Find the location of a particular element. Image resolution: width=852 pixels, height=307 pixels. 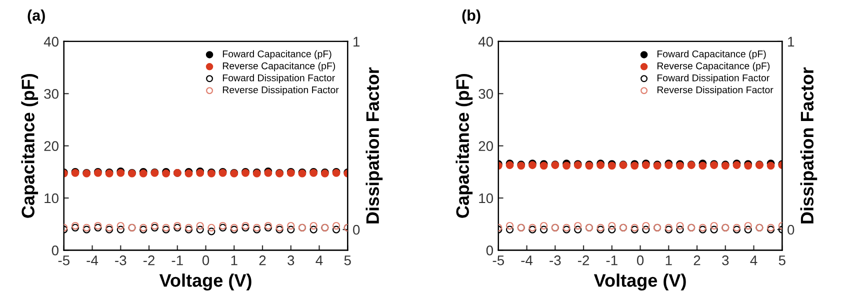

chart-title: (b) is located at coordinates (471, 17).